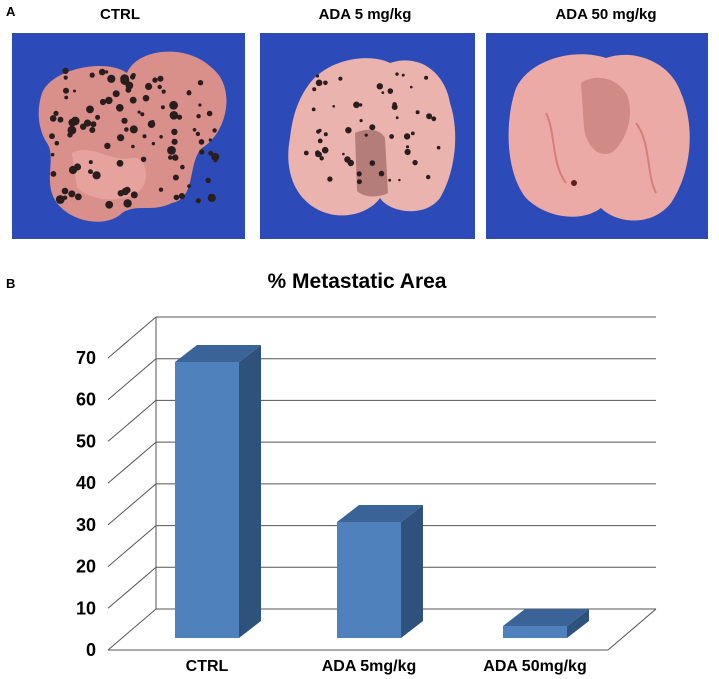 This screenshot has height=679, width=719. I want to click on y-tick-label: 60, so click(86, 400).